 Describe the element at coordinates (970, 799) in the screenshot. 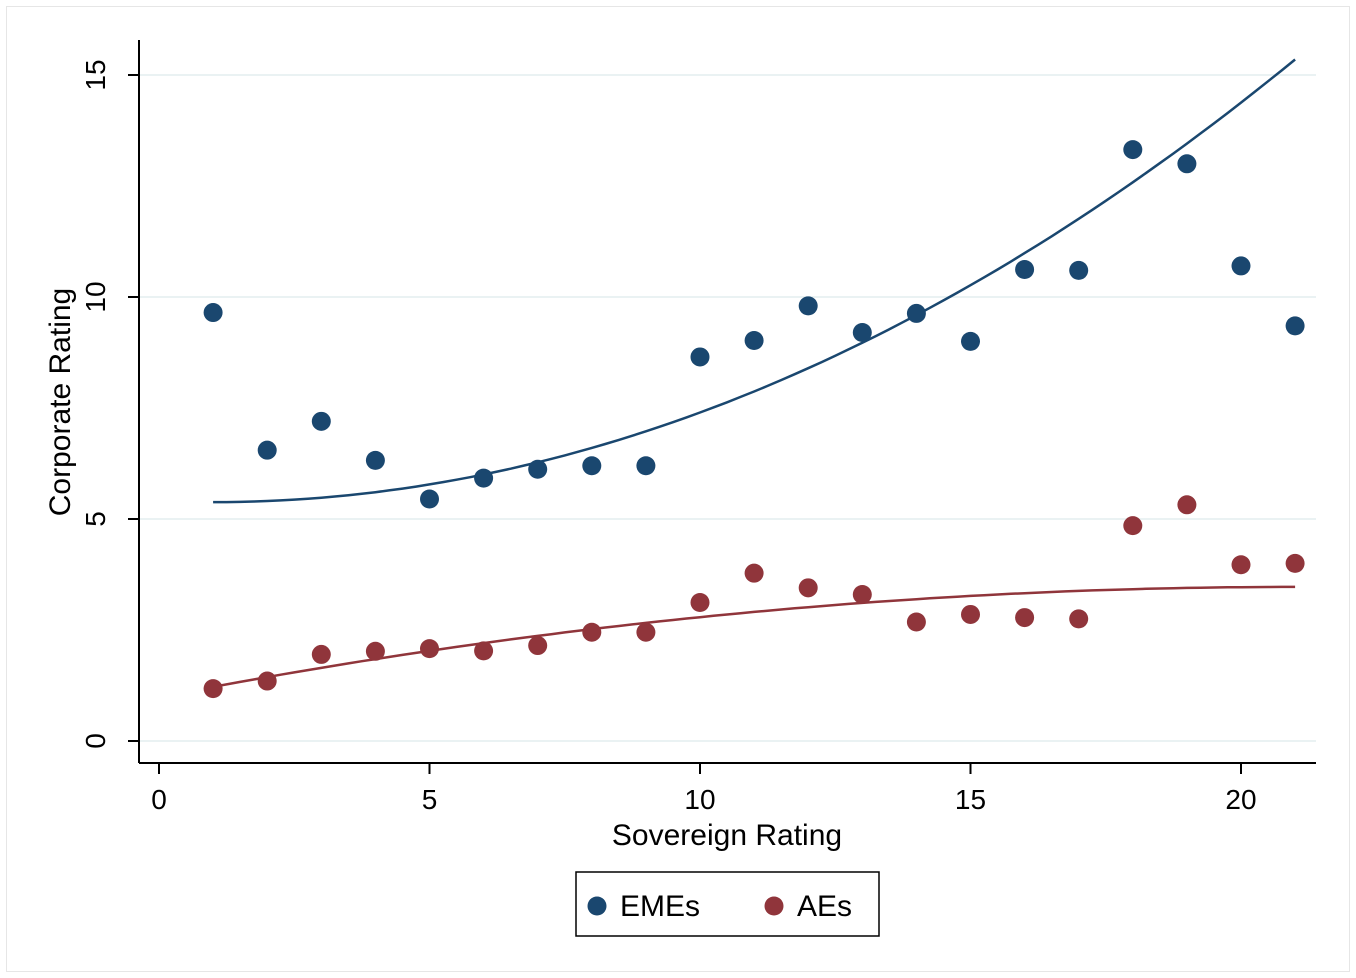

I see `x-tick-label-15: 15` at that location.